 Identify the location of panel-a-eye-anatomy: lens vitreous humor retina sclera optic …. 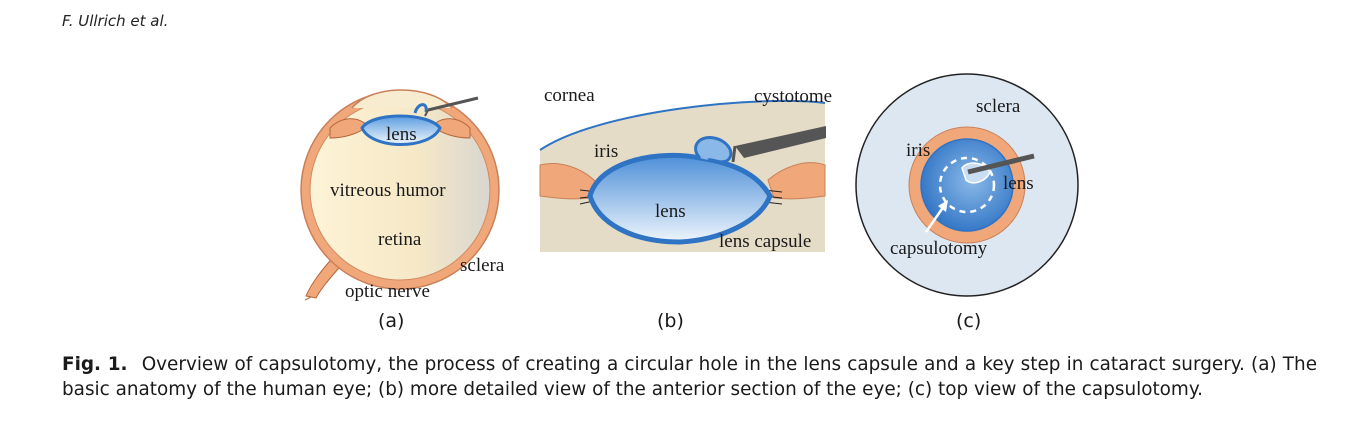
(402, 210).